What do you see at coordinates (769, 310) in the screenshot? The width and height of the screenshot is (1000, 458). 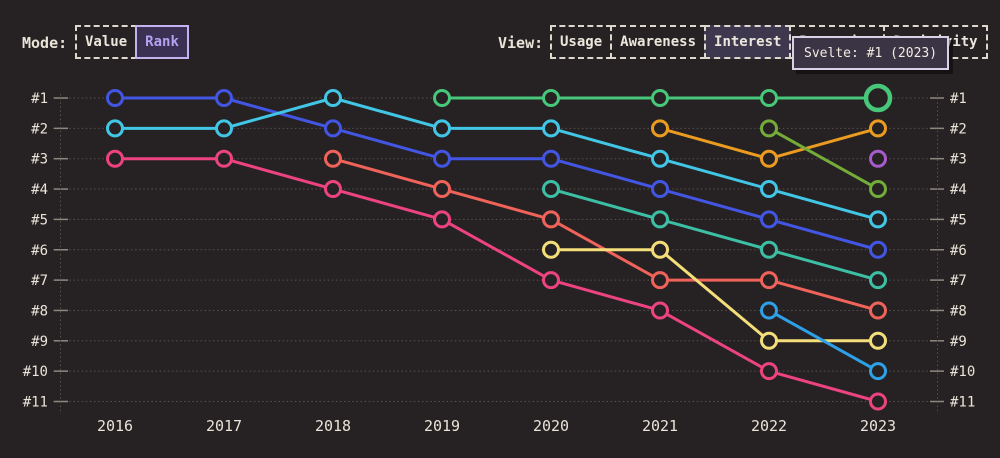 I see `data-point-azure-2022` at bounding box center [769, 310].